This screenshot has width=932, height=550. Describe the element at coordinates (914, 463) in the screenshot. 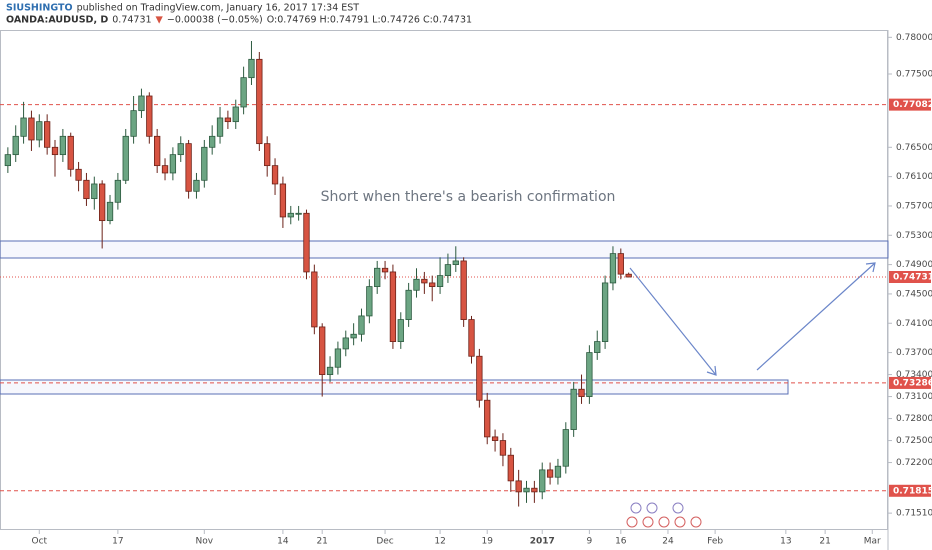

I see `y-tick-label: 0.72200` at that location.